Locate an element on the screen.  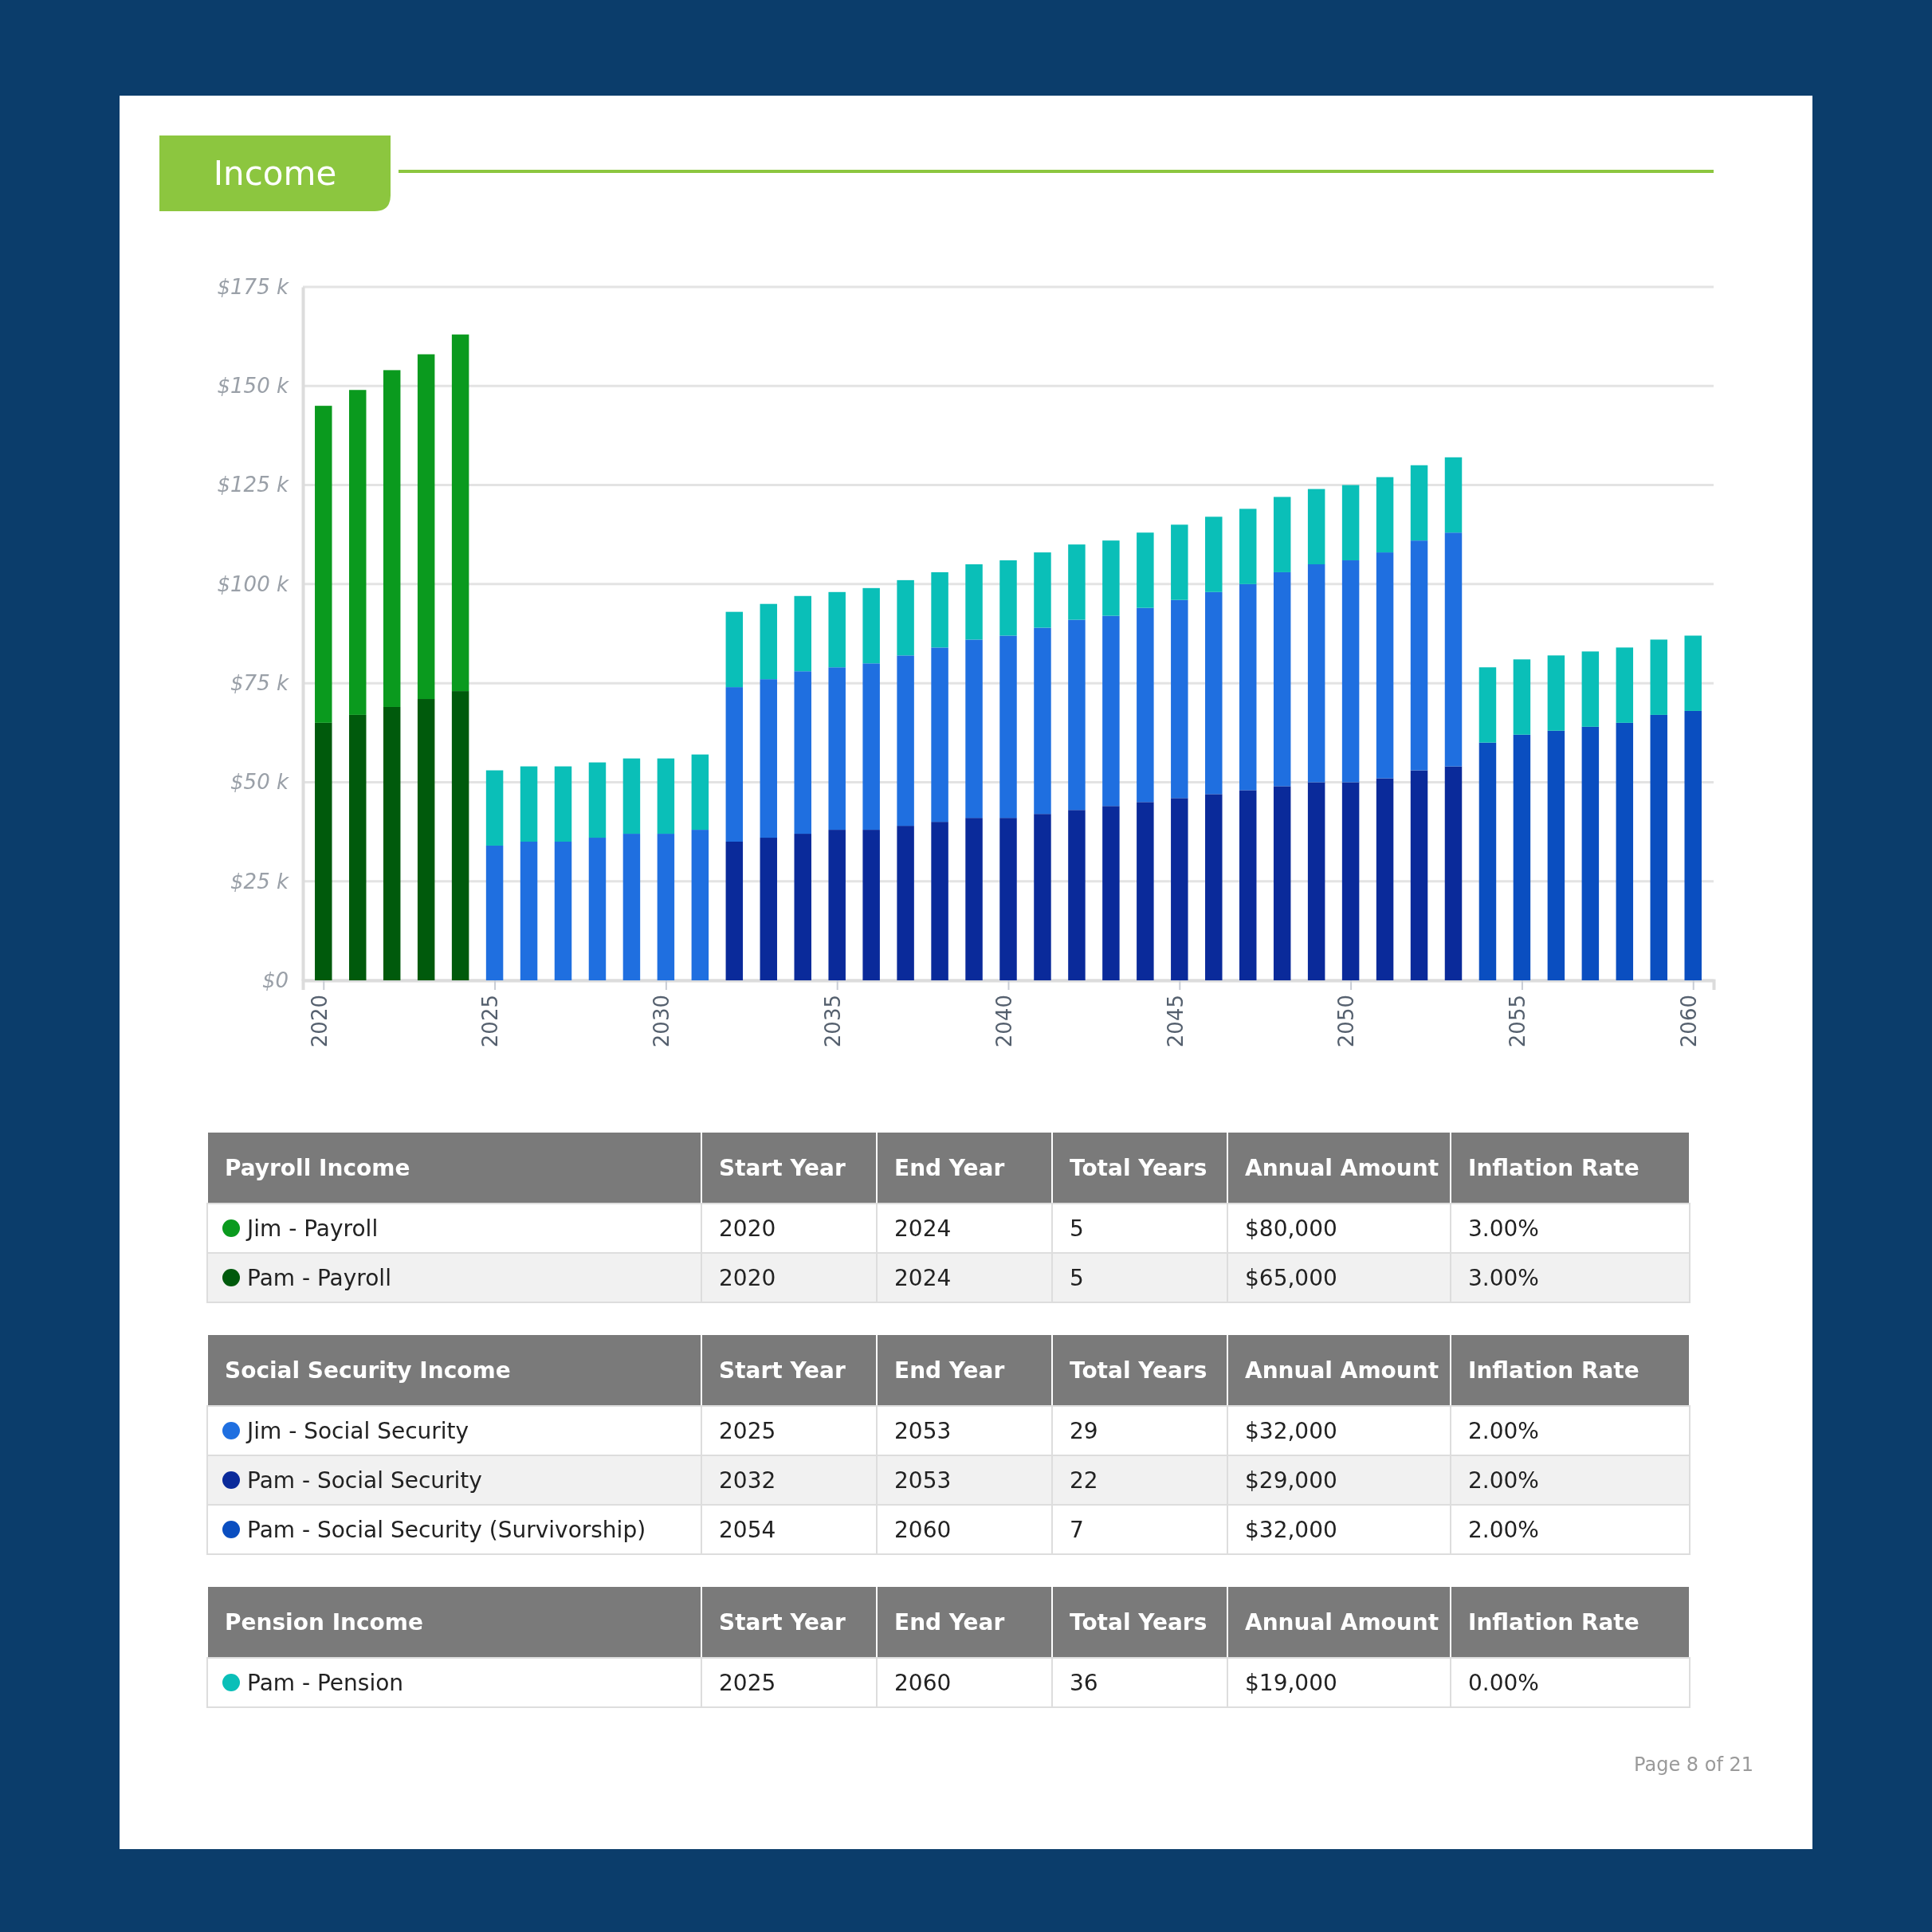
text: $29,000 is located at coordinates (1291, 1480).